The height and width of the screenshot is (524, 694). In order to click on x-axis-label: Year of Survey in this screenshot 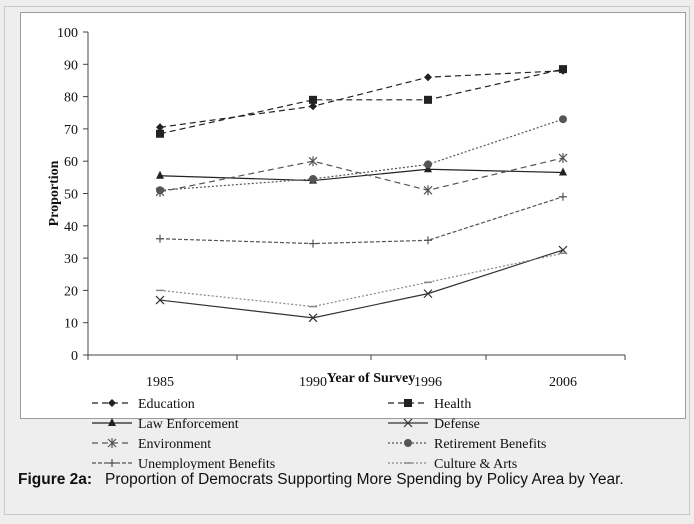, I will do `click(371, 378)`.